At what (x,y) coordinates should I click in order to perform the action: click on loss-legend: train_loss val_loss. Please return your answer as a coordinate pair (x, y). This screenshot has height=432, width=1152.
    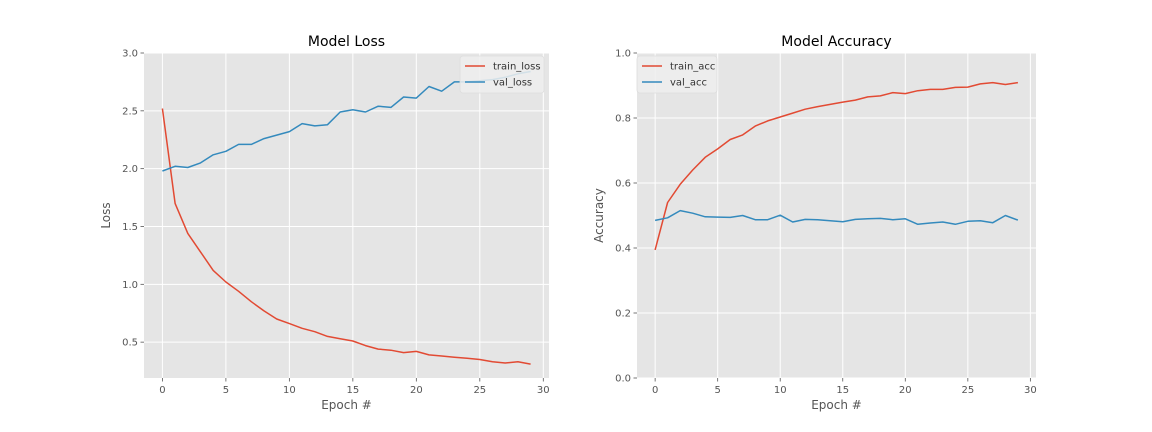
    Looking at the image, I should click on (502, 74).